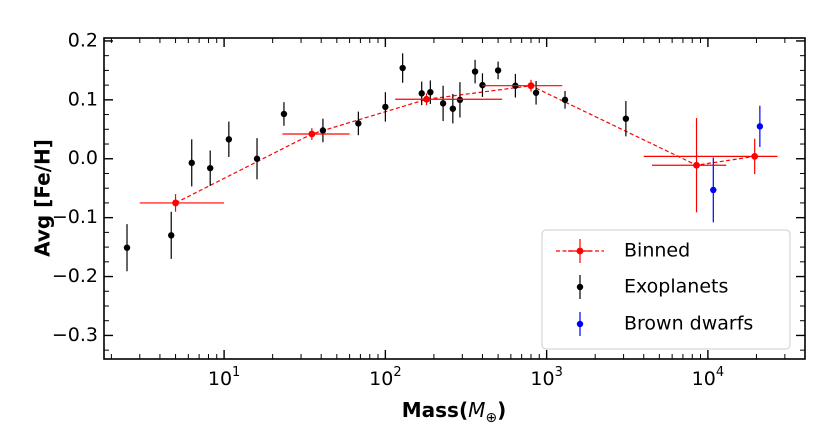  What do you see at coordinates (75, 217) in the screenshot?
I see `y-tick-label: −0.1` at bounding box center [75, 217].